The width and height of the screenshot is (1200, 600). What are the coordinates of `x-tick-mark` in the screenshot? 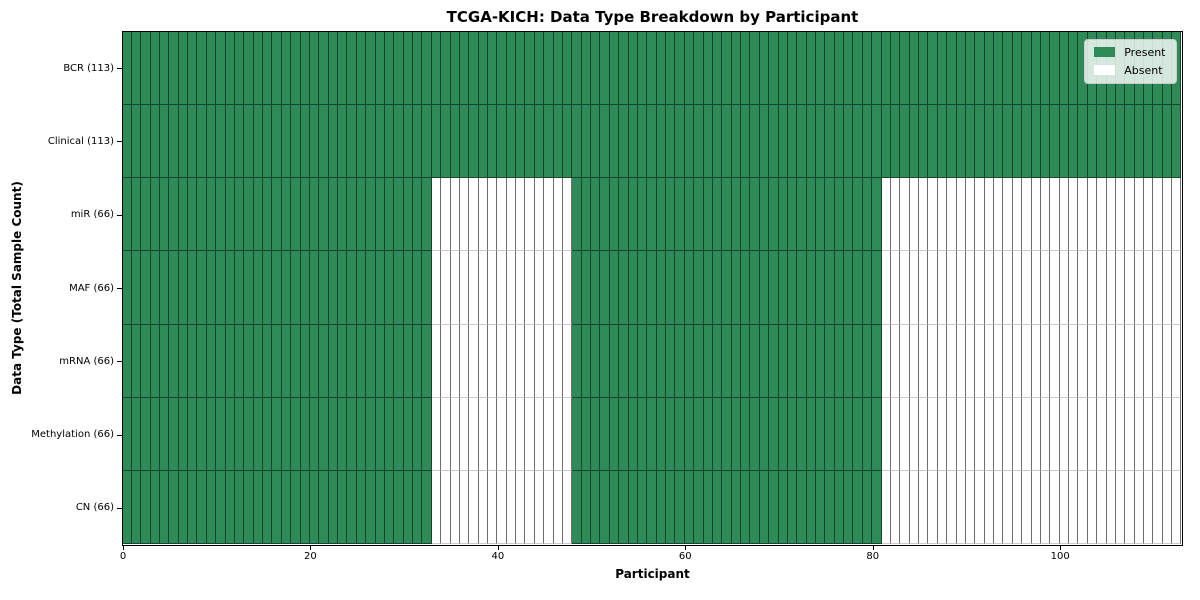 It's located at (311, 547).